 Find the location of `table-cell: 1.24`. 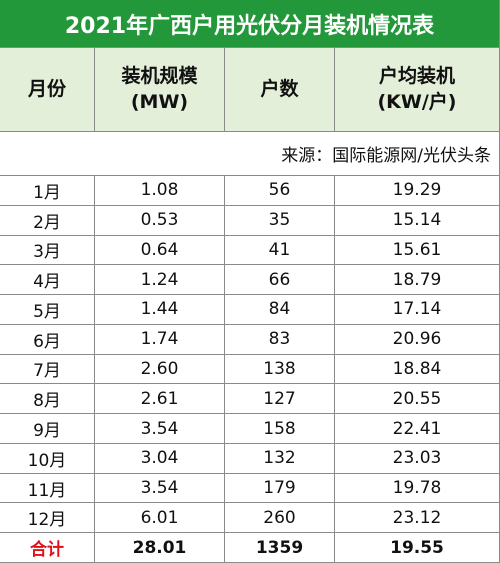

table-cell: 1.24 is located at coordinates (160, 280).